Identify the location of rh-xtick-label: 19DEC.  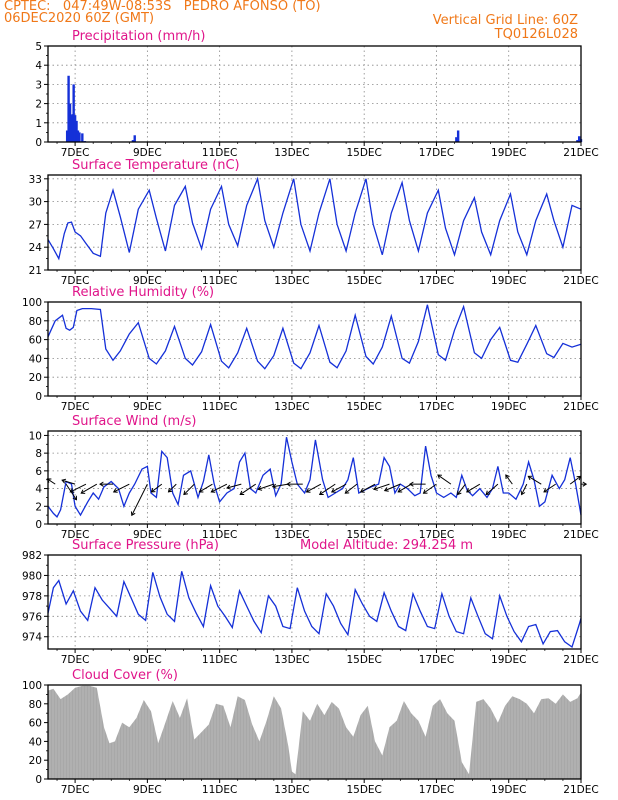
(508, 407).